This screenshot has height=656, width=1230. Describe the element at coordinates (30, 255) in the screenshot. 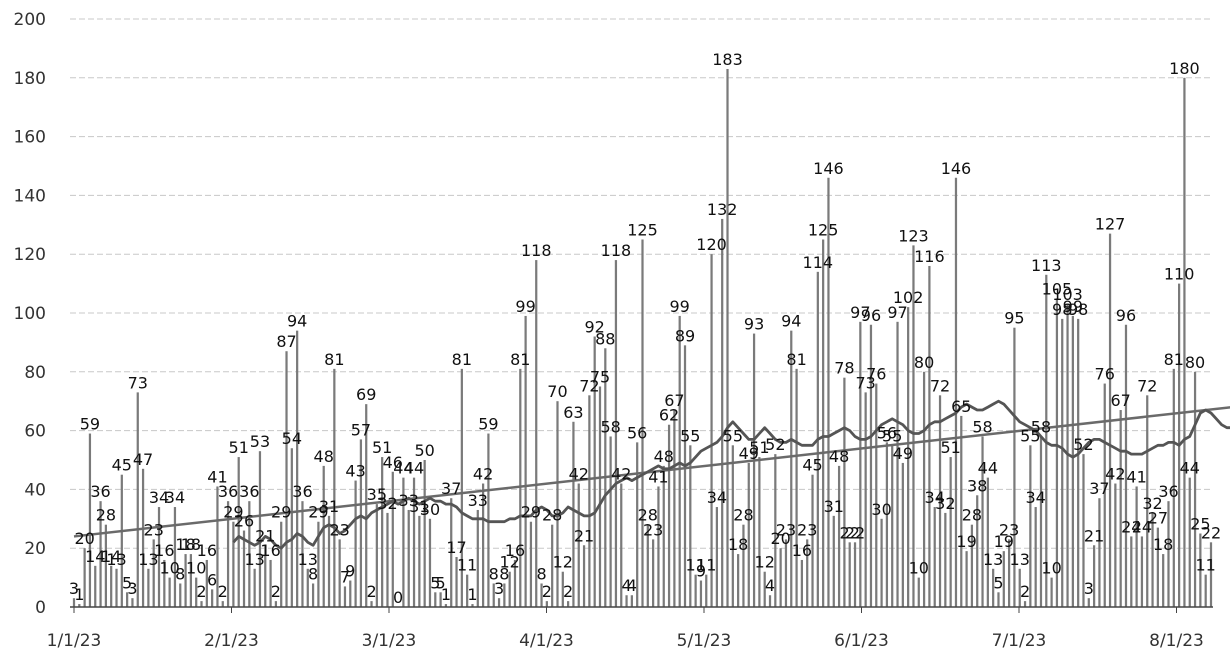

I see `y-tick-label: 120` at that location.